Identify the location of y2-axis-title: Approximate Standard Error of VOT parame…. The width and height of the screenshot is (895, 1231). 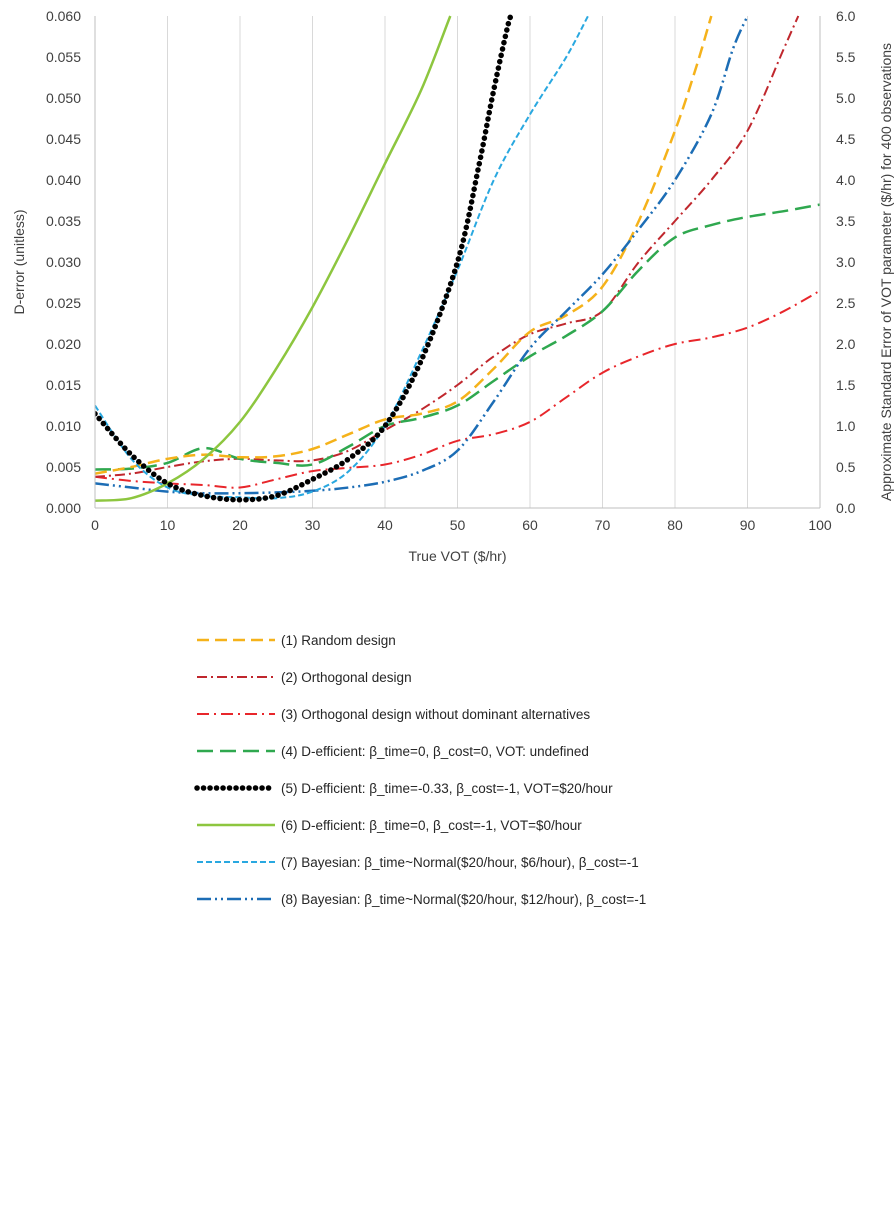
(886, 272).